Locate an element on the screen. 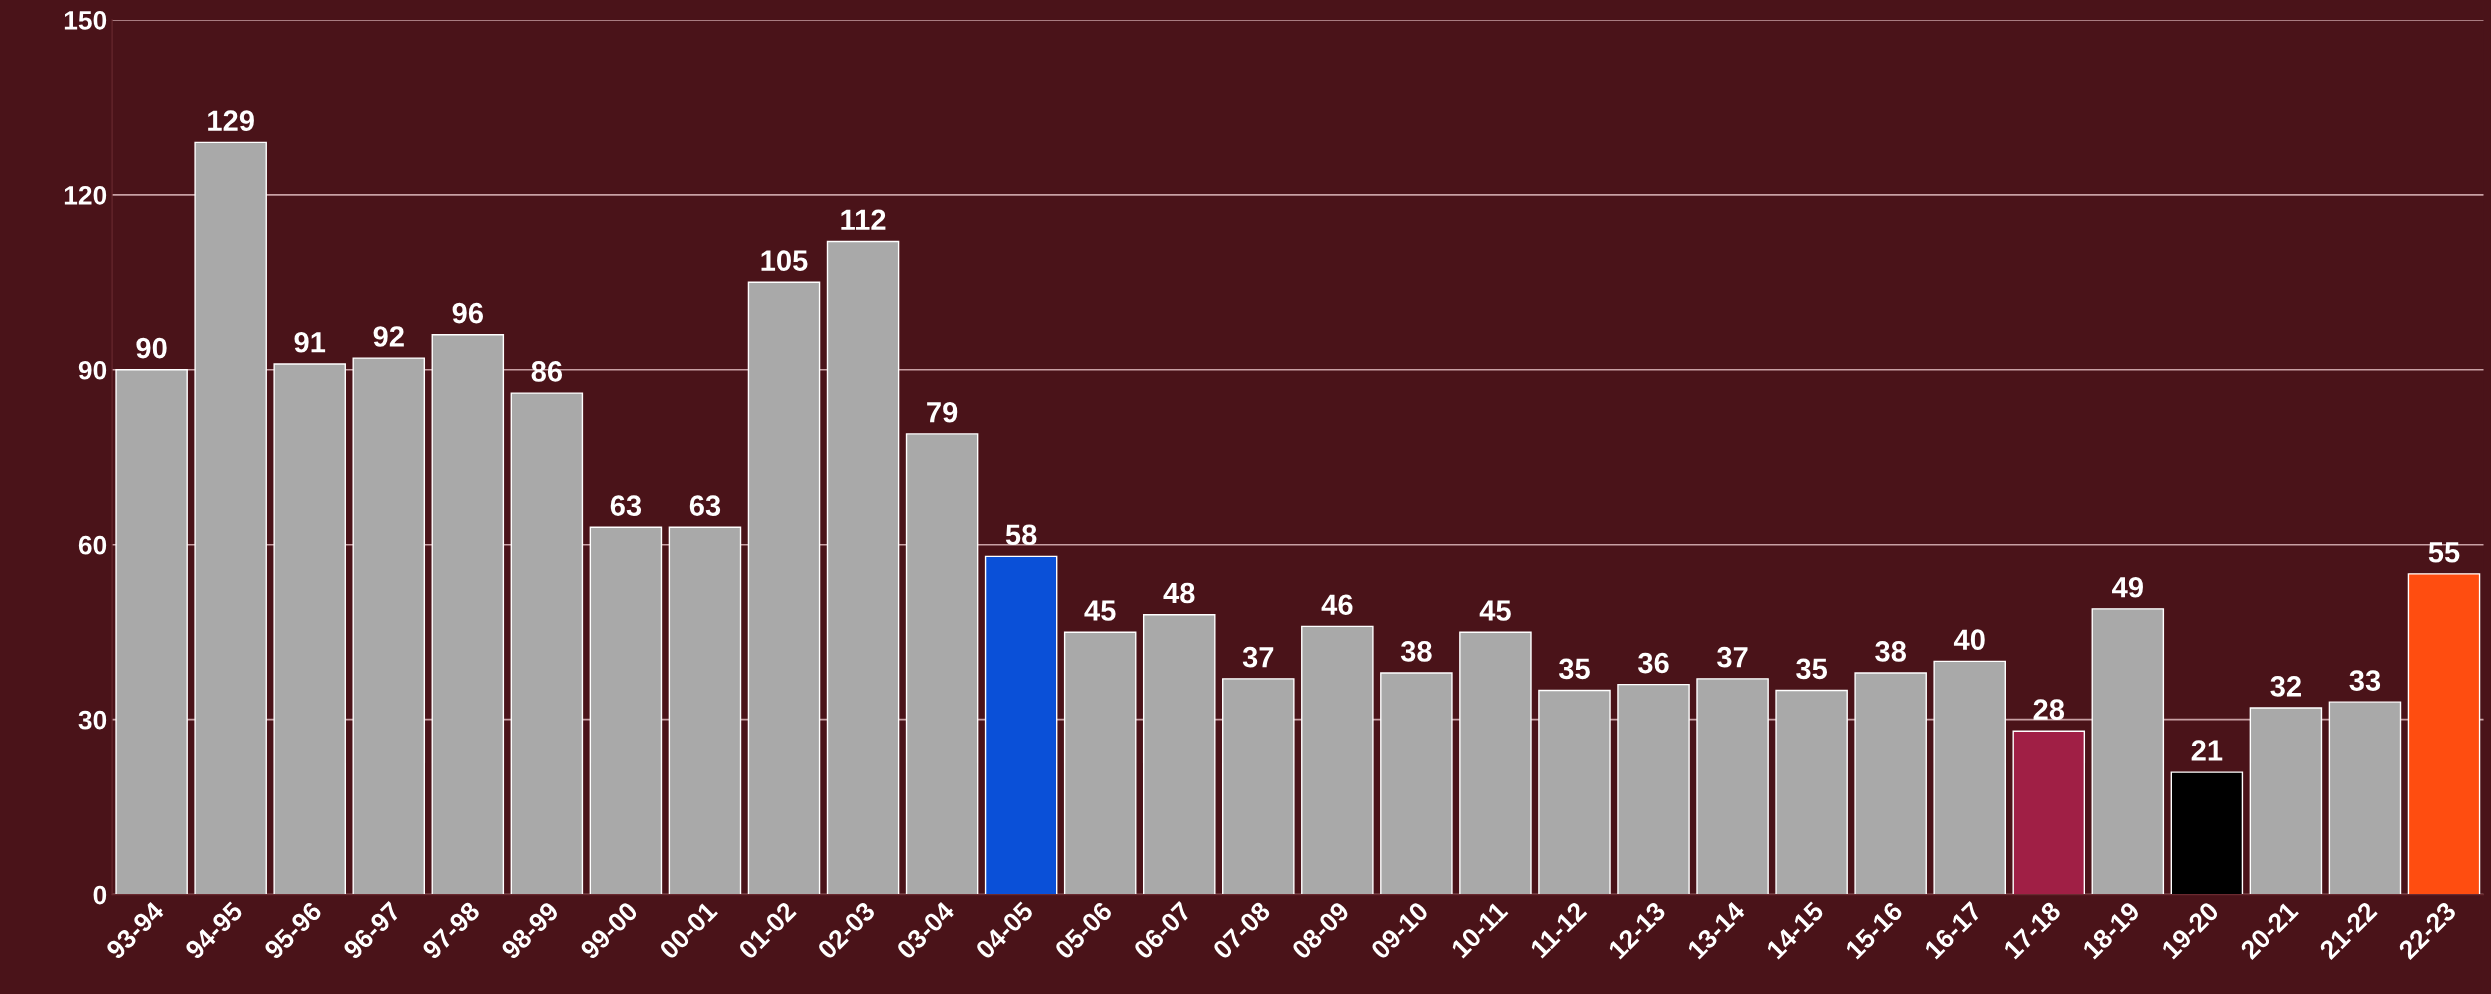 This screenshot has width=2491, height=994. y-tick-label: 150 is located at coordinates (85, 20).